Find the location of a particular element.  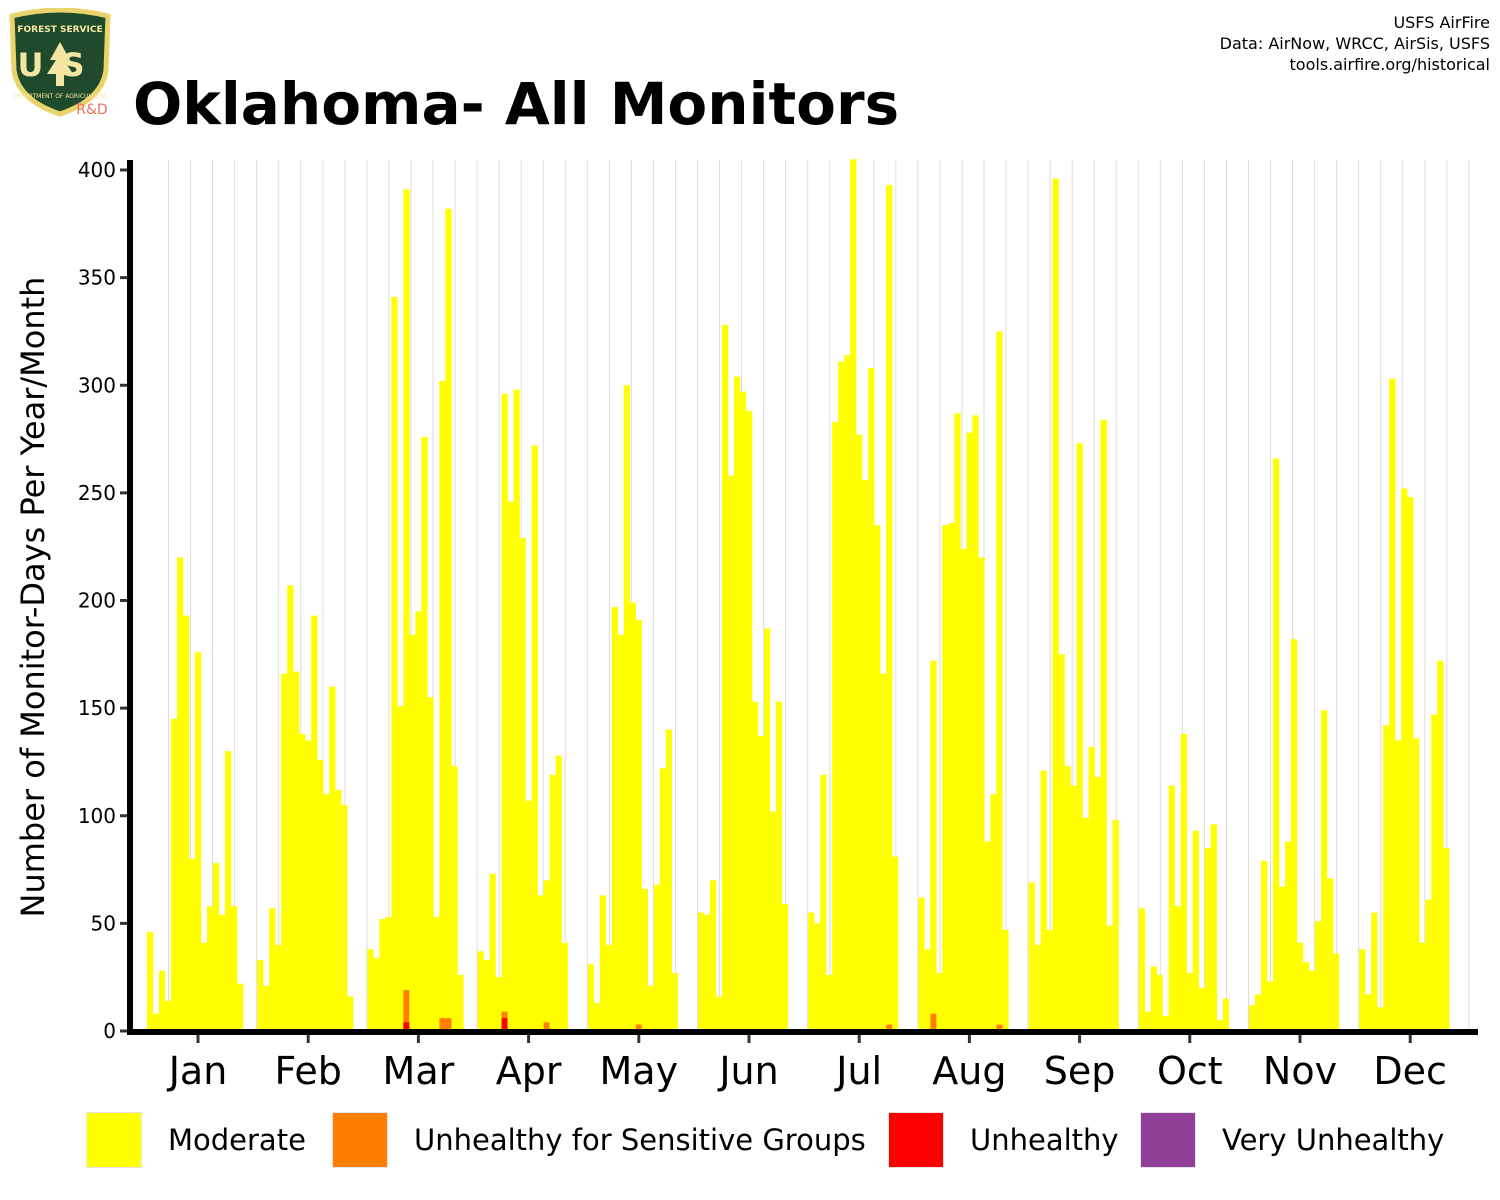

x-tick-label-may: May is located at coordinates (639, 1071).